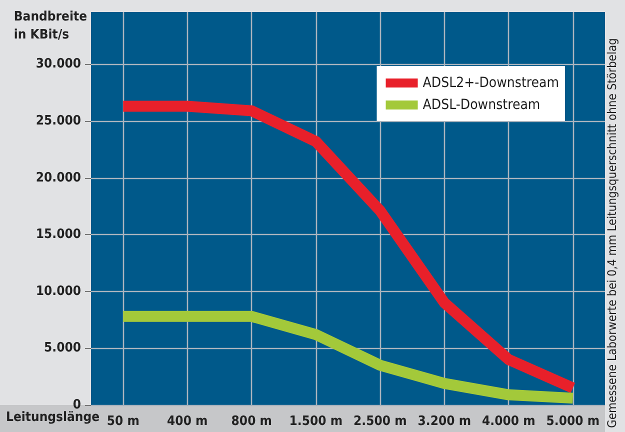 Image resolution: width=625 pixels, height=432 pixels. Describe the element at coordinates (481, 105) in the screenshot. I see `legend-label: ADSL-Downstream` at that location.